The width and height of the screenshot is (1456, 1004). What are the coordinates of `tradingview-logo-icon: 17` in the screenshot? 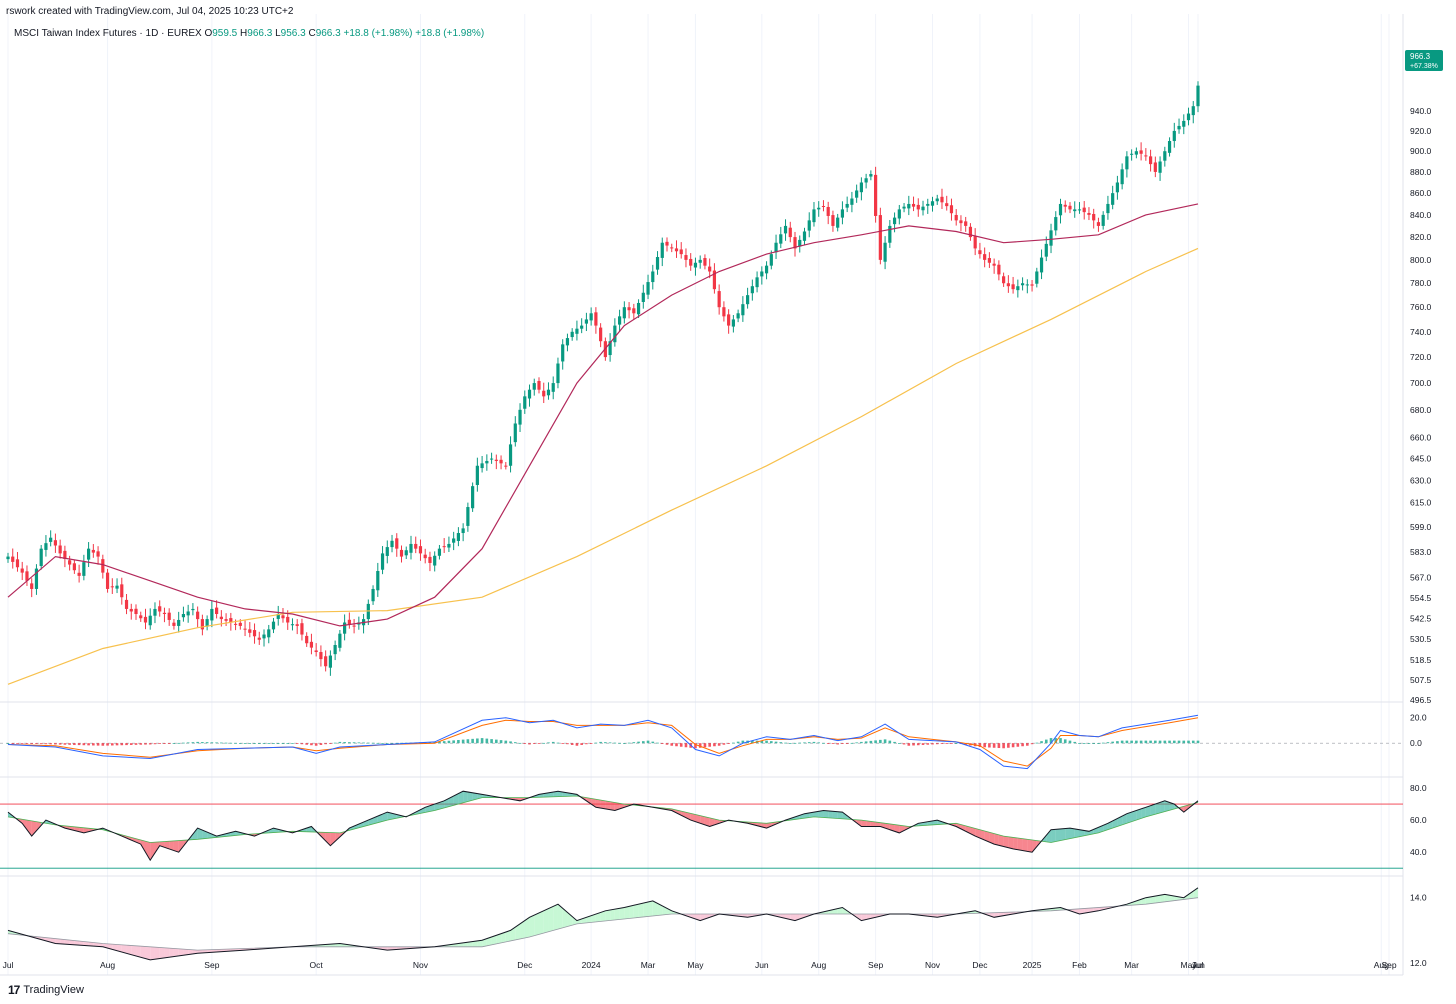 It's located at (14, 990).